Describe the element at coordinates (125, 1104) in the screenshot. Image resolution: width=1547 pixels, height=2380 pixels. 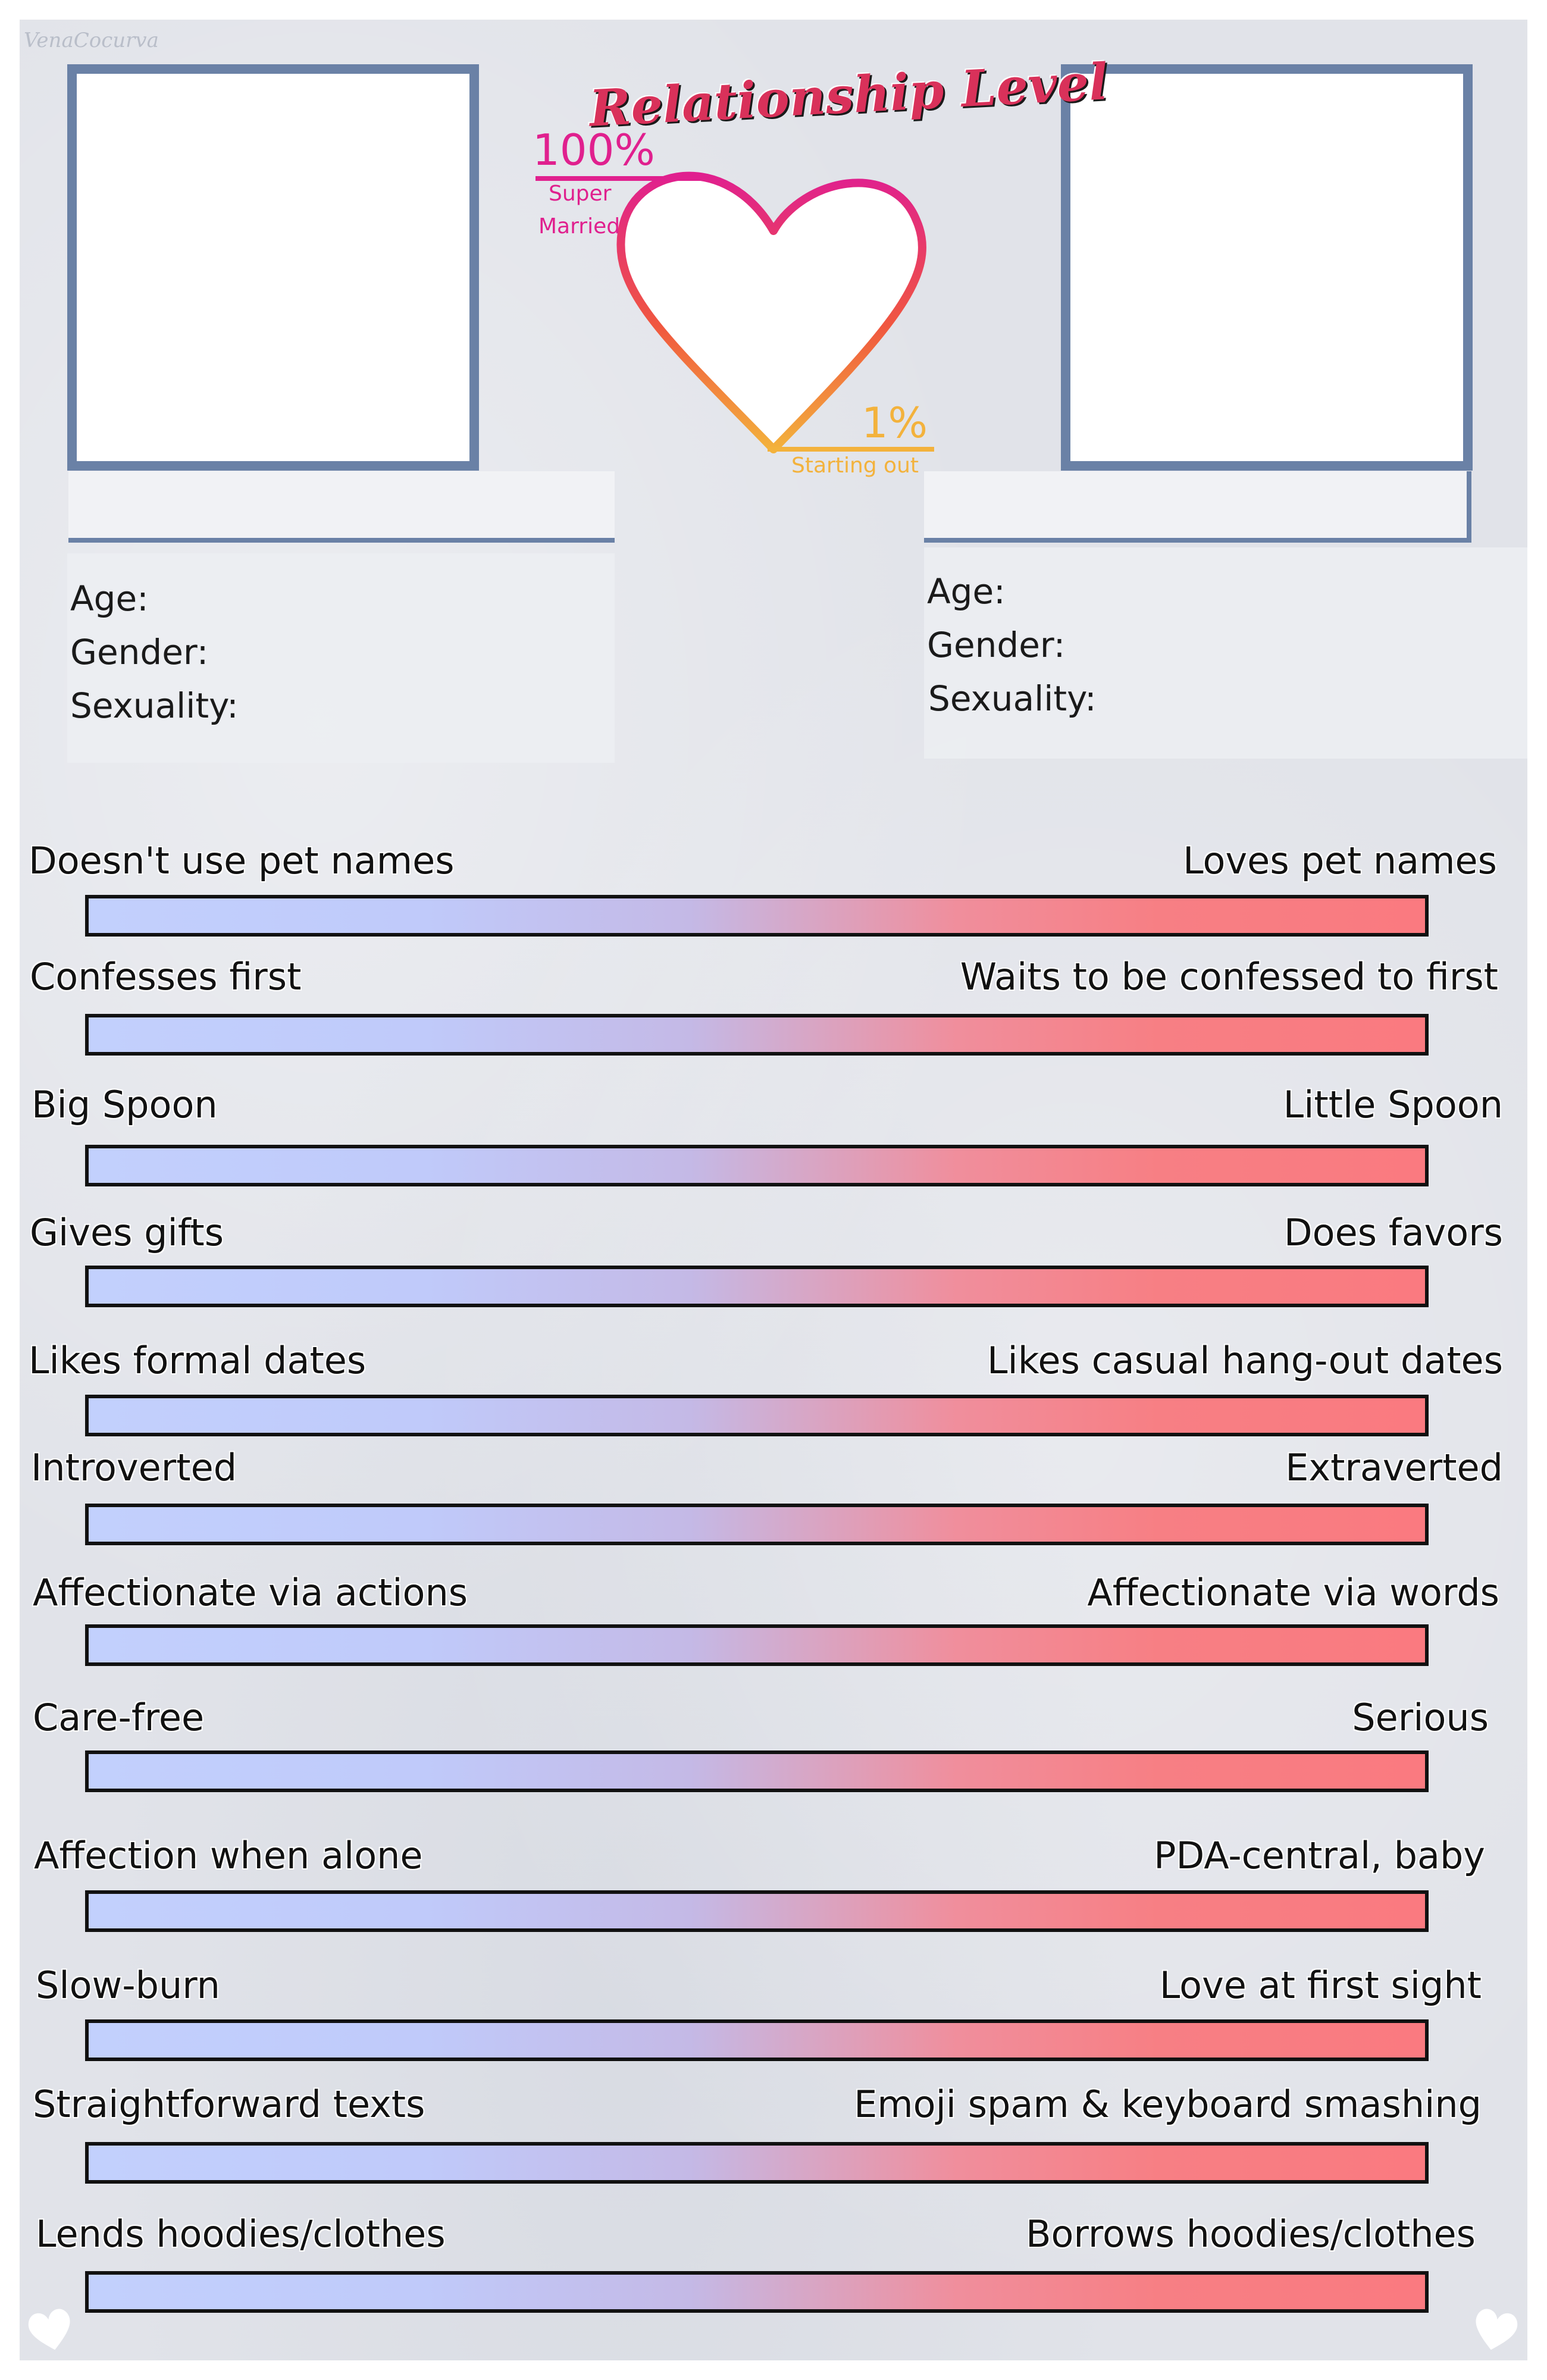
I see `scale-left-label: Big Spoon` at that location.